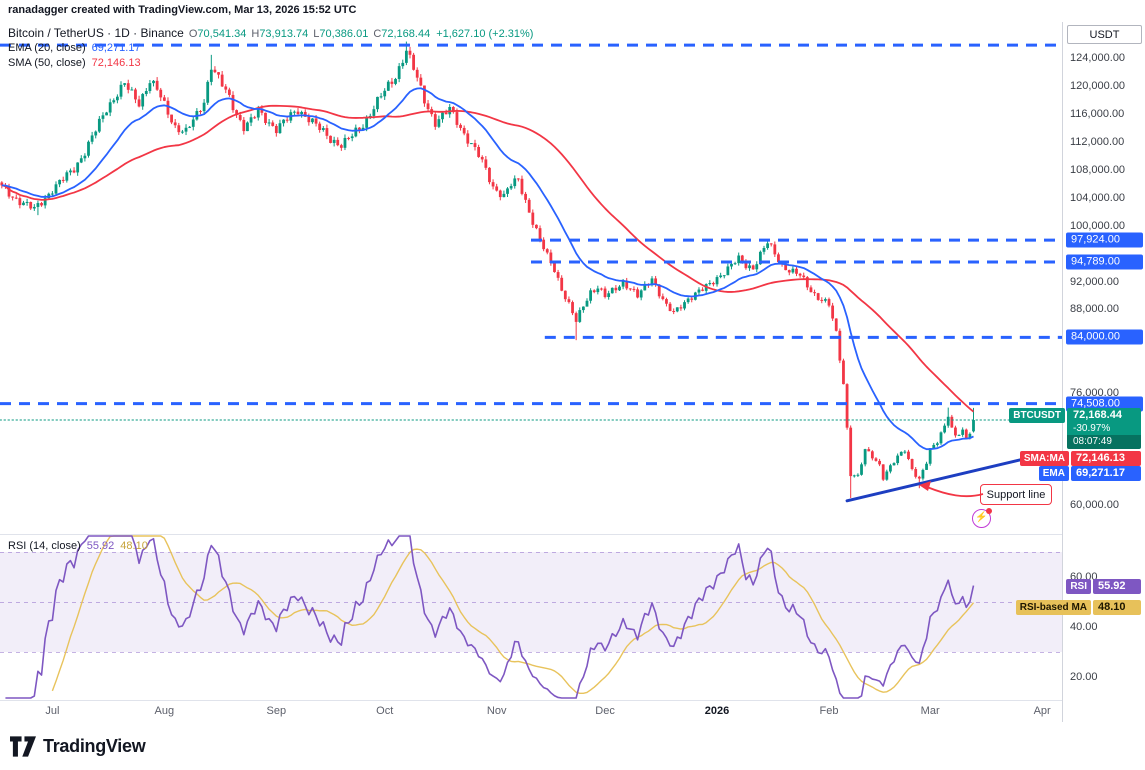 Image resolution: width=1145 pixels, height=770 pixels. Describe the element at coordinates (829, 711) in the screenshot. I see `time-axis-label: Feb` at that location.